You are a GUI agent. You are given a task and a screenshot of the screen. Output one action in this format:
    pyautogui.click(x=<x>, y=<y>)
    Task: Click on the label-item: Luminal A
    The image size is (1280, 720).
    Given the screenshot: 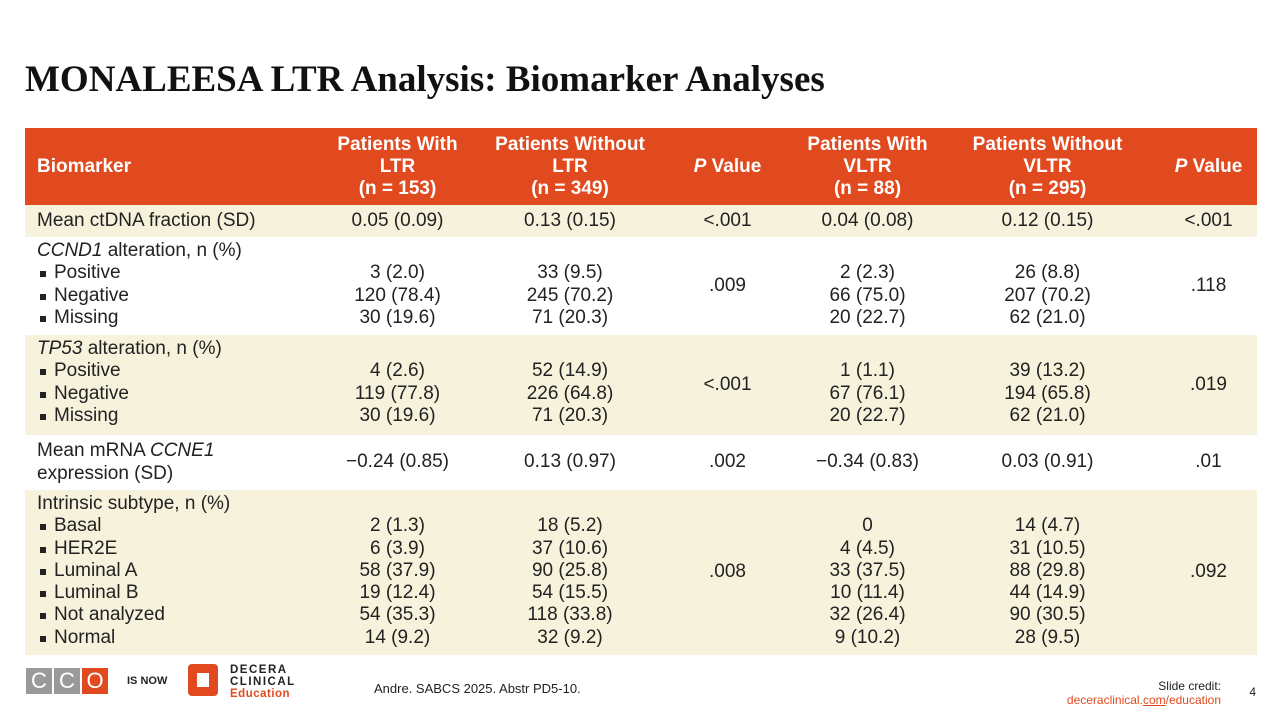 What is the action you would take?
    pyautogui.click(x=173, y=571)
    